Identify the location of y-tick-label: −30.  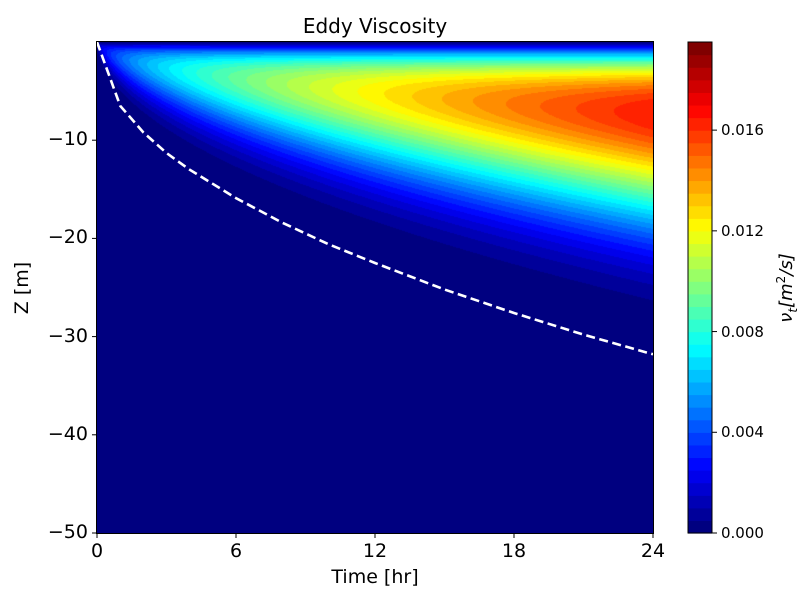
(67, 335).